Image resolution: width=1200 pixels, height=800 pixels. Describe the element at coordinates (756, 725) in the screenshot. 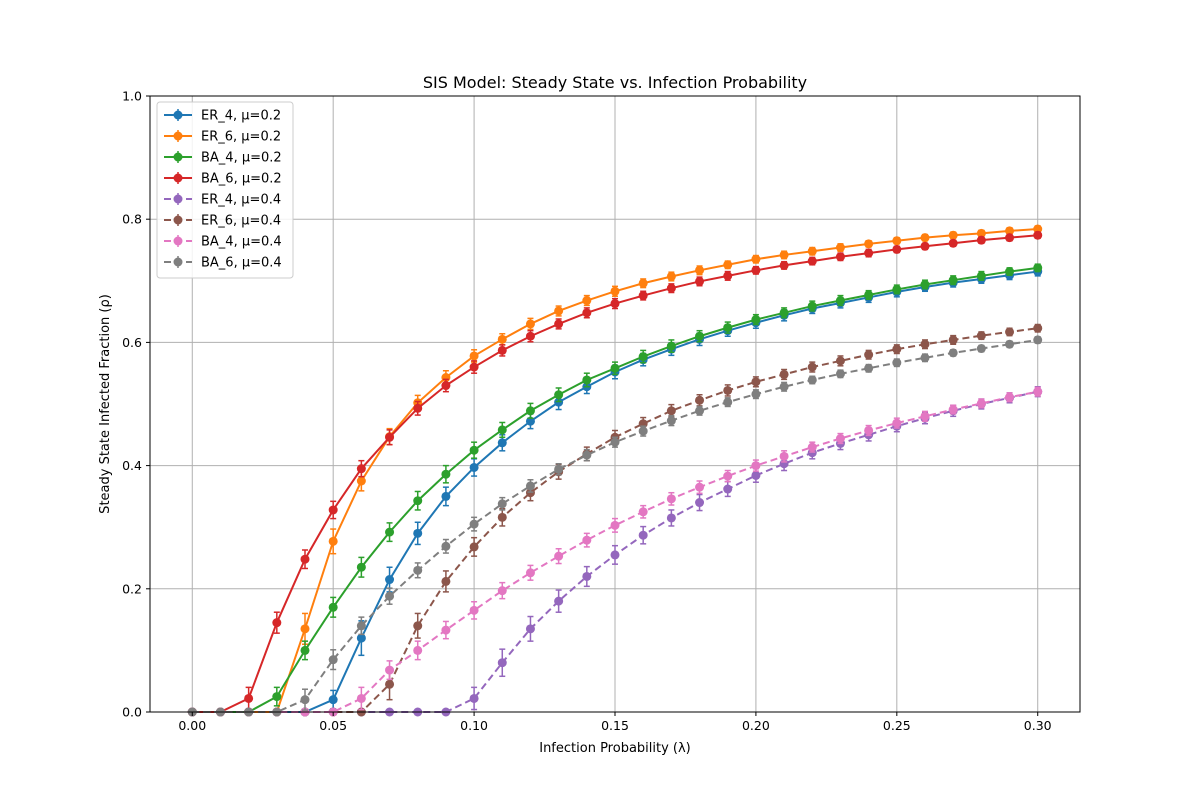

I see `x-tick-label: 0.20` at that location.